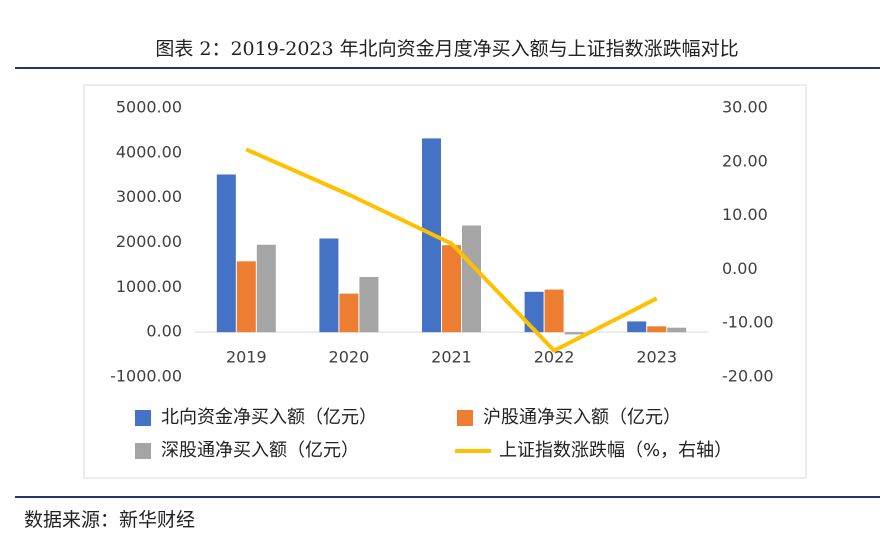 The image size is (895, 559). What do you see at coordinates (246, 357) in the screenshot?
I see `x-tick-label: 2019` at bounding box center [246, 357].